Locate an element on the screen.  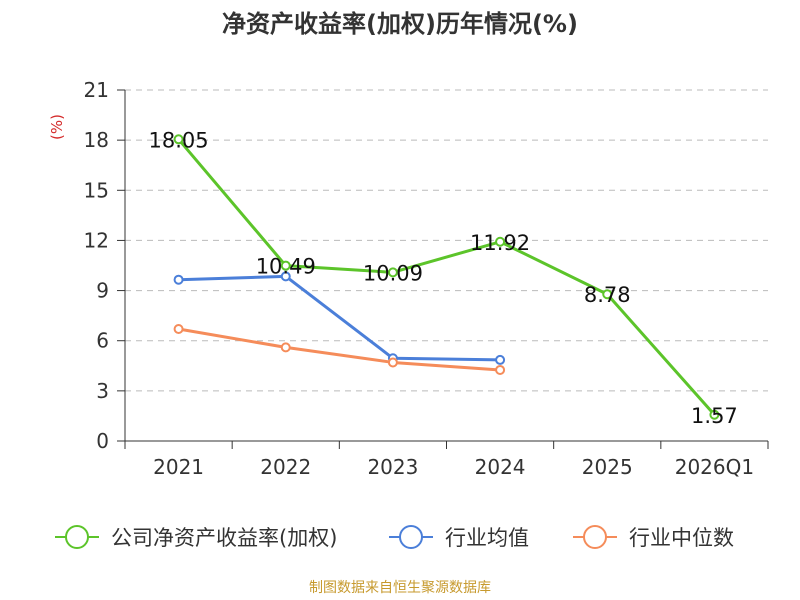
data-label: 8.78 is located at coordinates (607, 295).